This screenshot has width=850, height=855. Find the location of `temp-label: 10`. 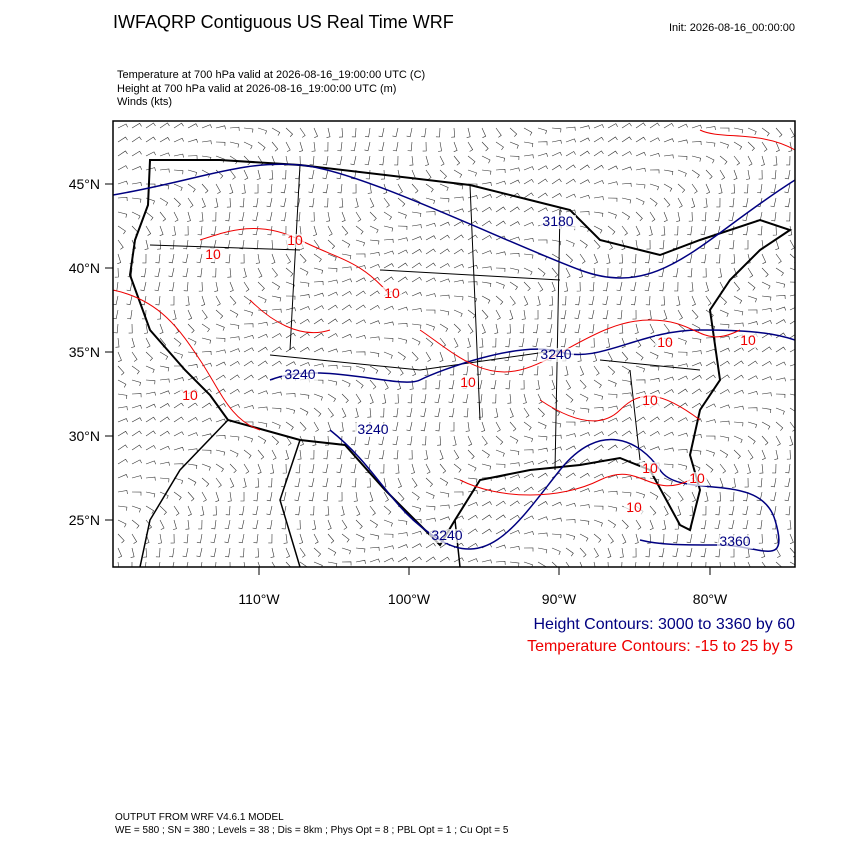

temp-label: 10 is located at coordinates (392, 293).